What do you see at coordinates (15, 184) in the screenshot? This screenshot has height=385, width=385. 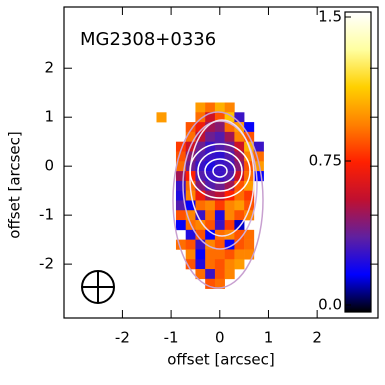 I see `y-axis-label: offset [arcsec]` at bounding box center [15, 184].